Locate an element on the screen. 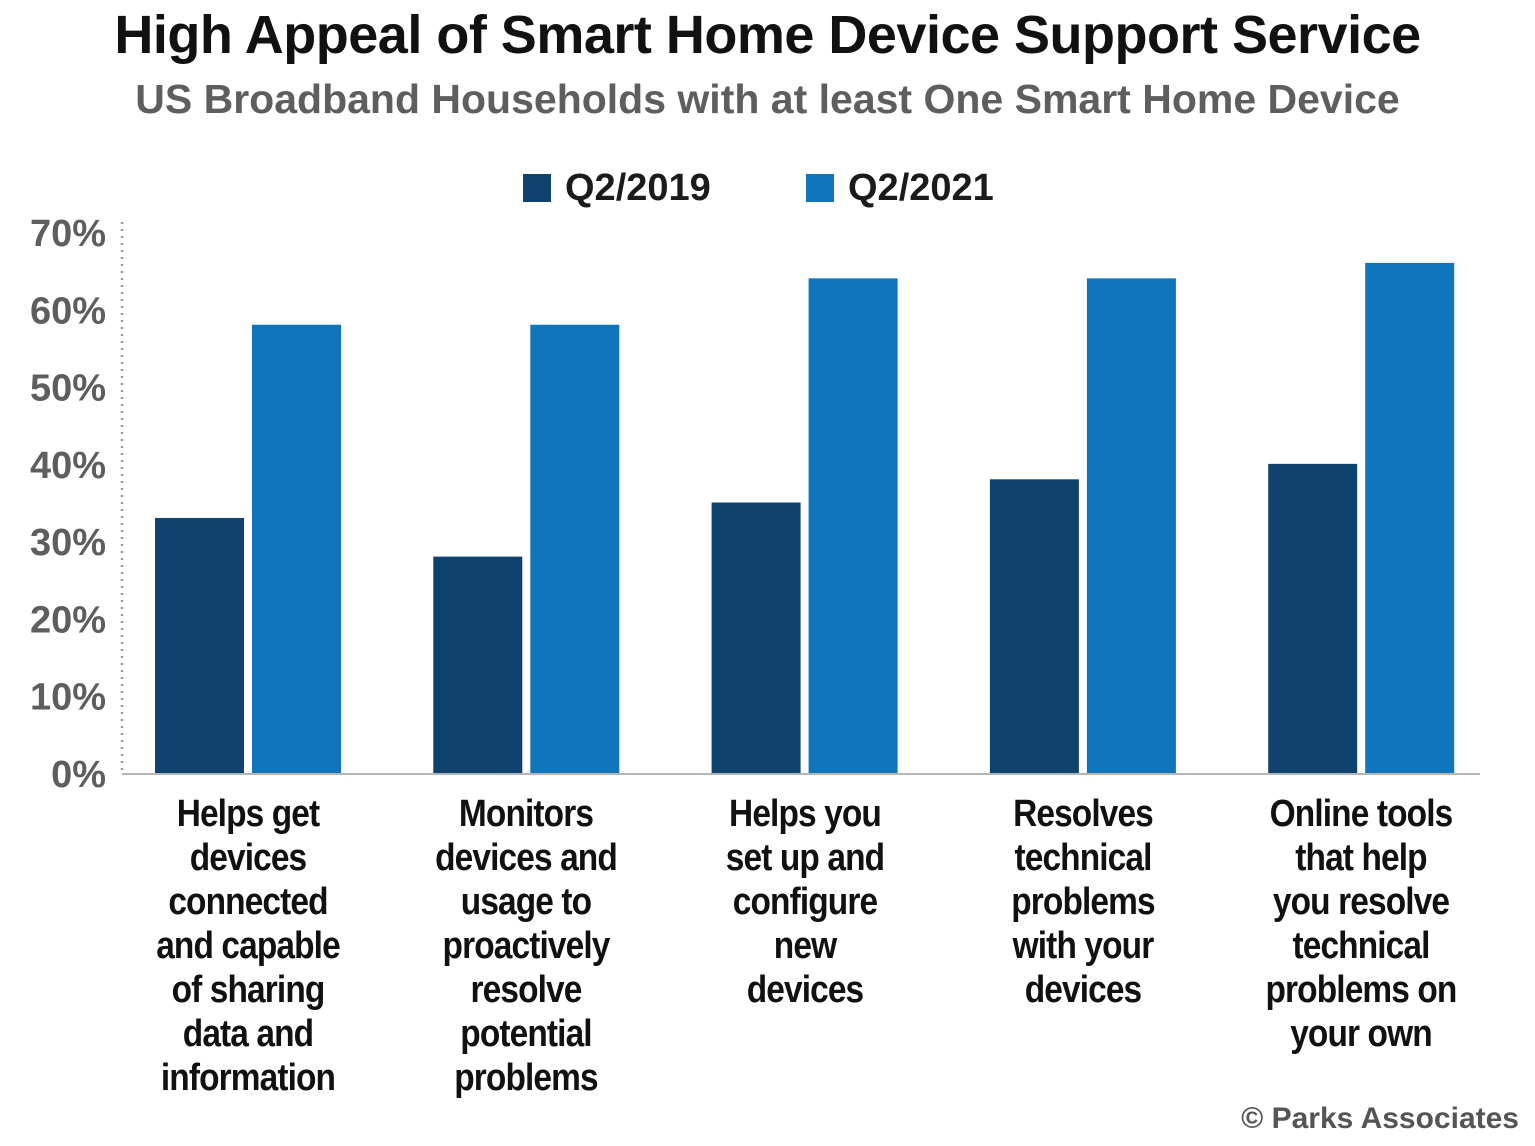 The image size is (1535, 1146). x-category-label-line: Helps get is located at coordinates (248, 814).